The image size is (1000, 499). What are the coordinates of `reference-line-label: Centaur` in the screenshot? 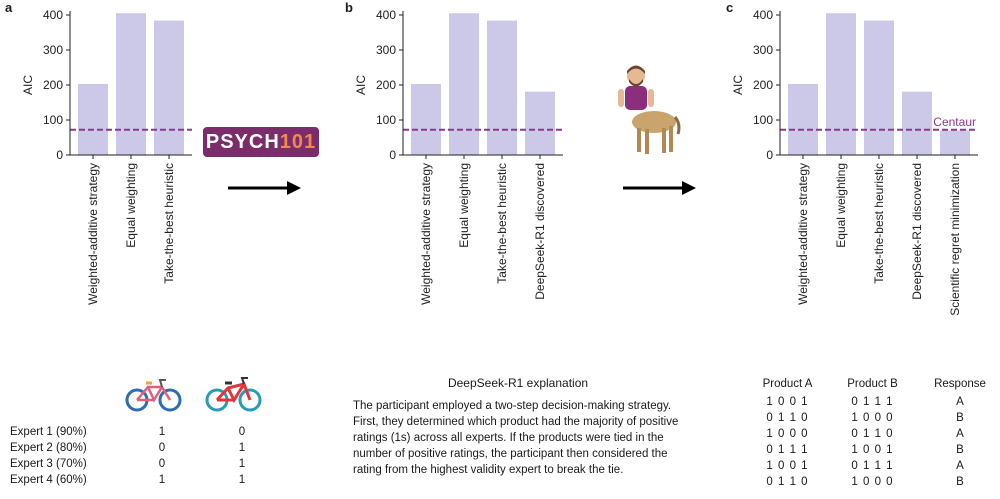 It's located at (954, 122).